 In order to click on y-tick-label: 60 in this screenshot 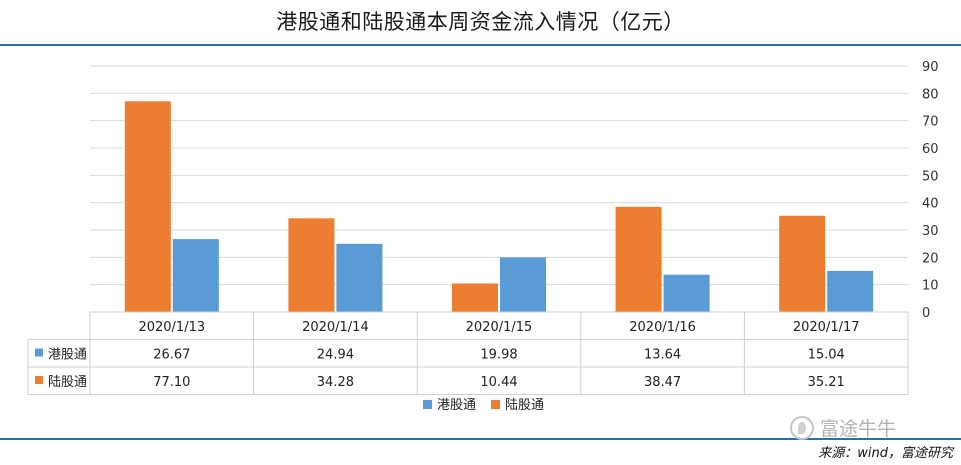, I will do `click(930, 149)`.